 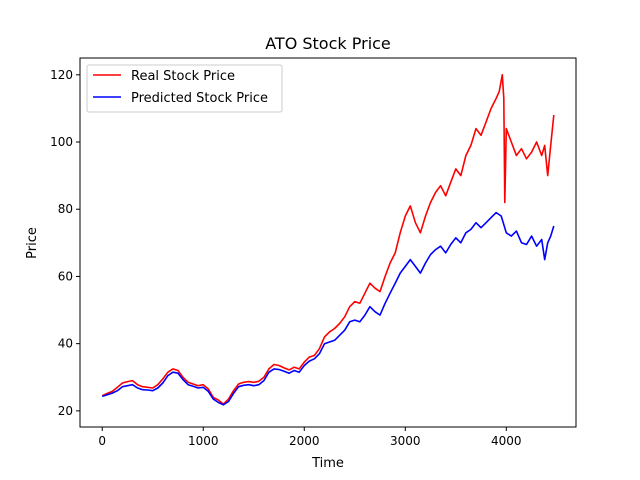 I want to click on legend-label-real: Real Stock Price, so click(x=183, y=76).